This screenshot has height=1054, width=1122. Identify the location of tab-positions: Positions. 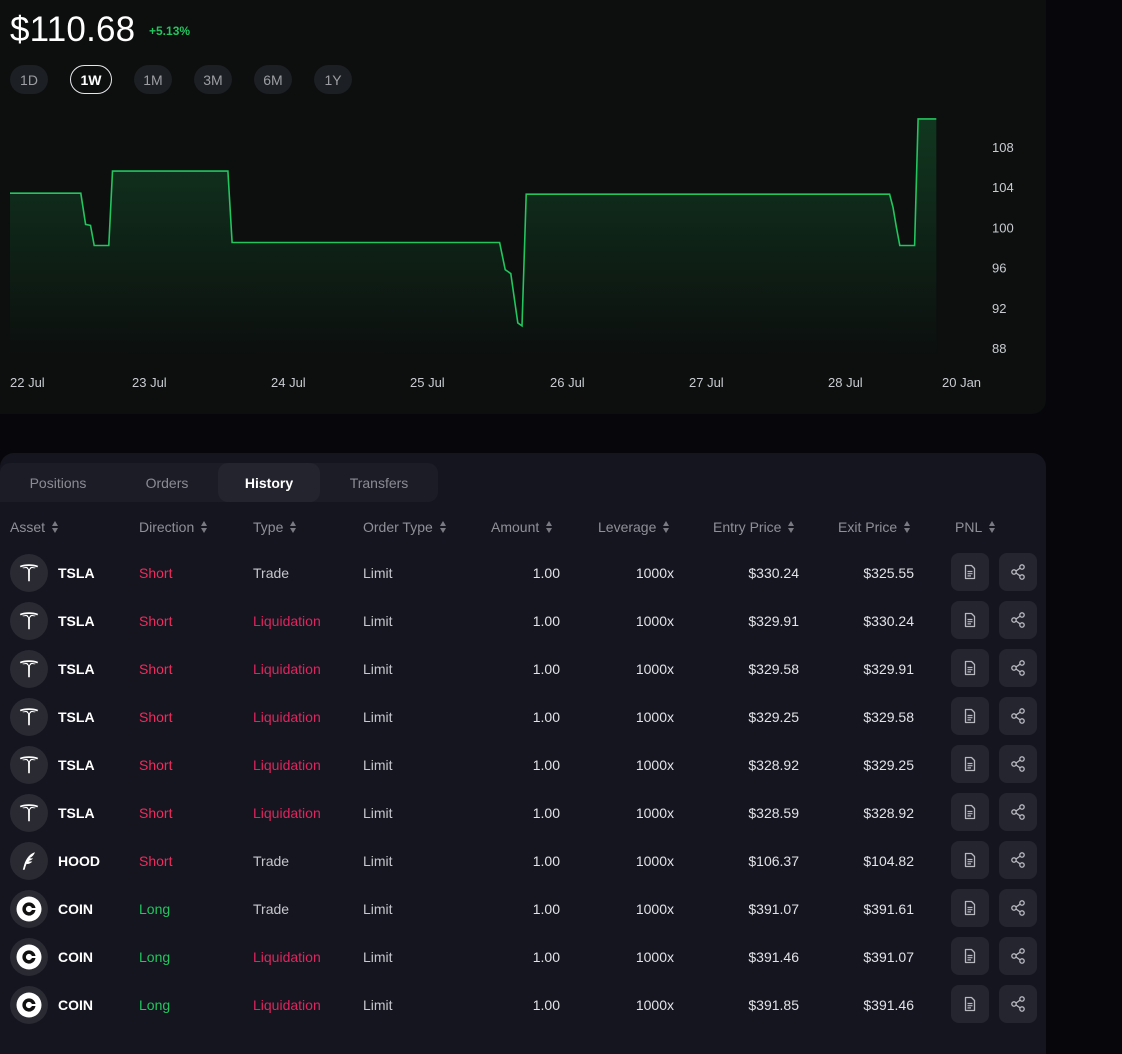
(58, 482).